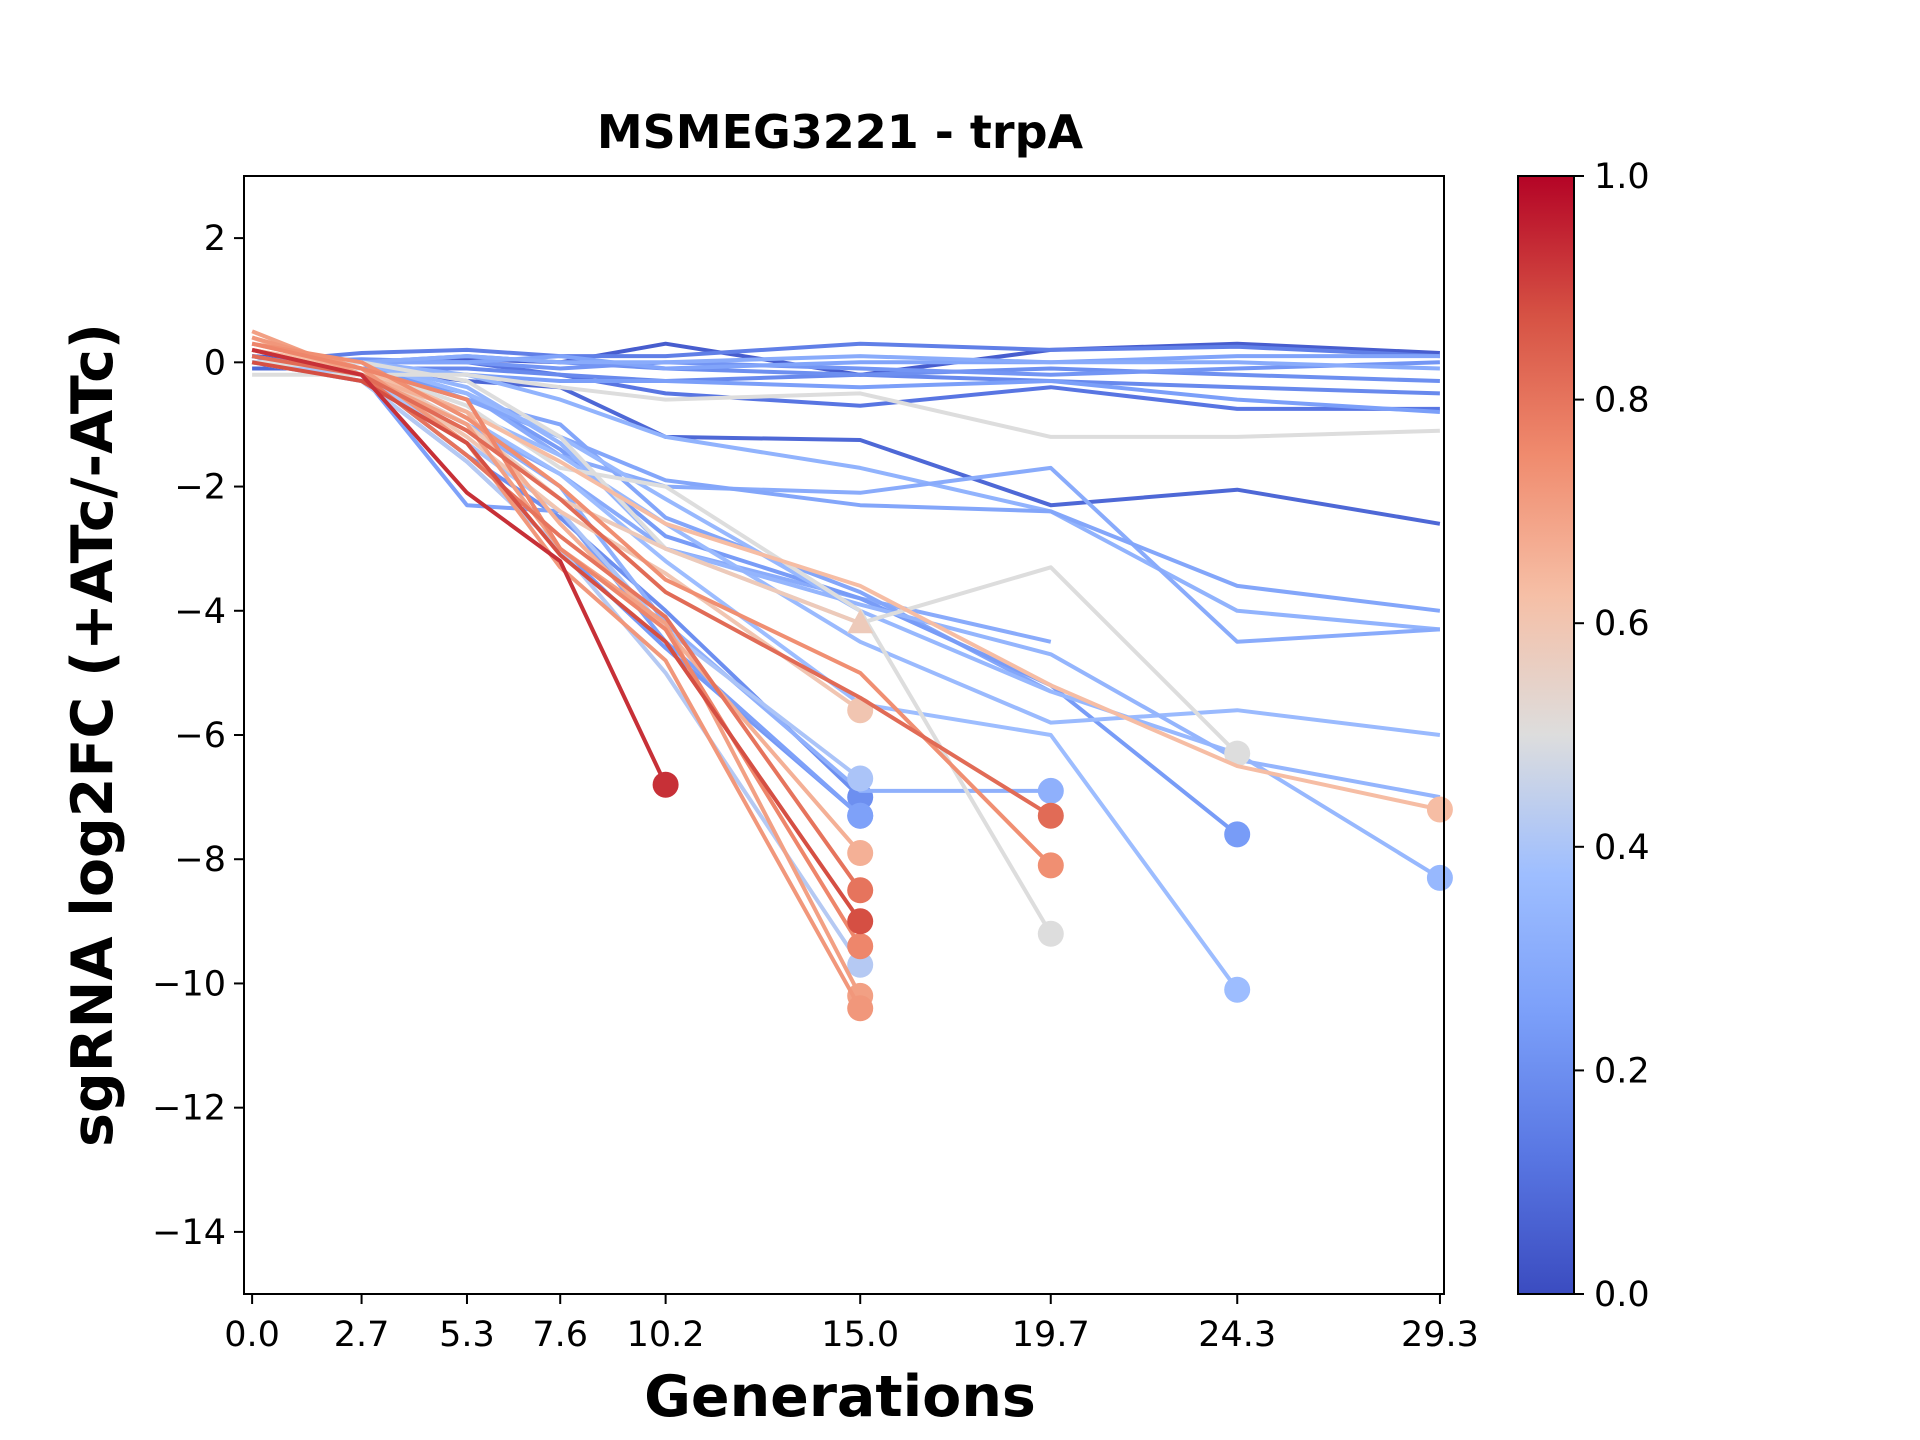 Image resolution: width=1920 pixels, height=1440 pixels. Describe the element at coordinates (1622, 1071) in the screenshot. I see `colorbar-tick-label: 0.2` at that location.